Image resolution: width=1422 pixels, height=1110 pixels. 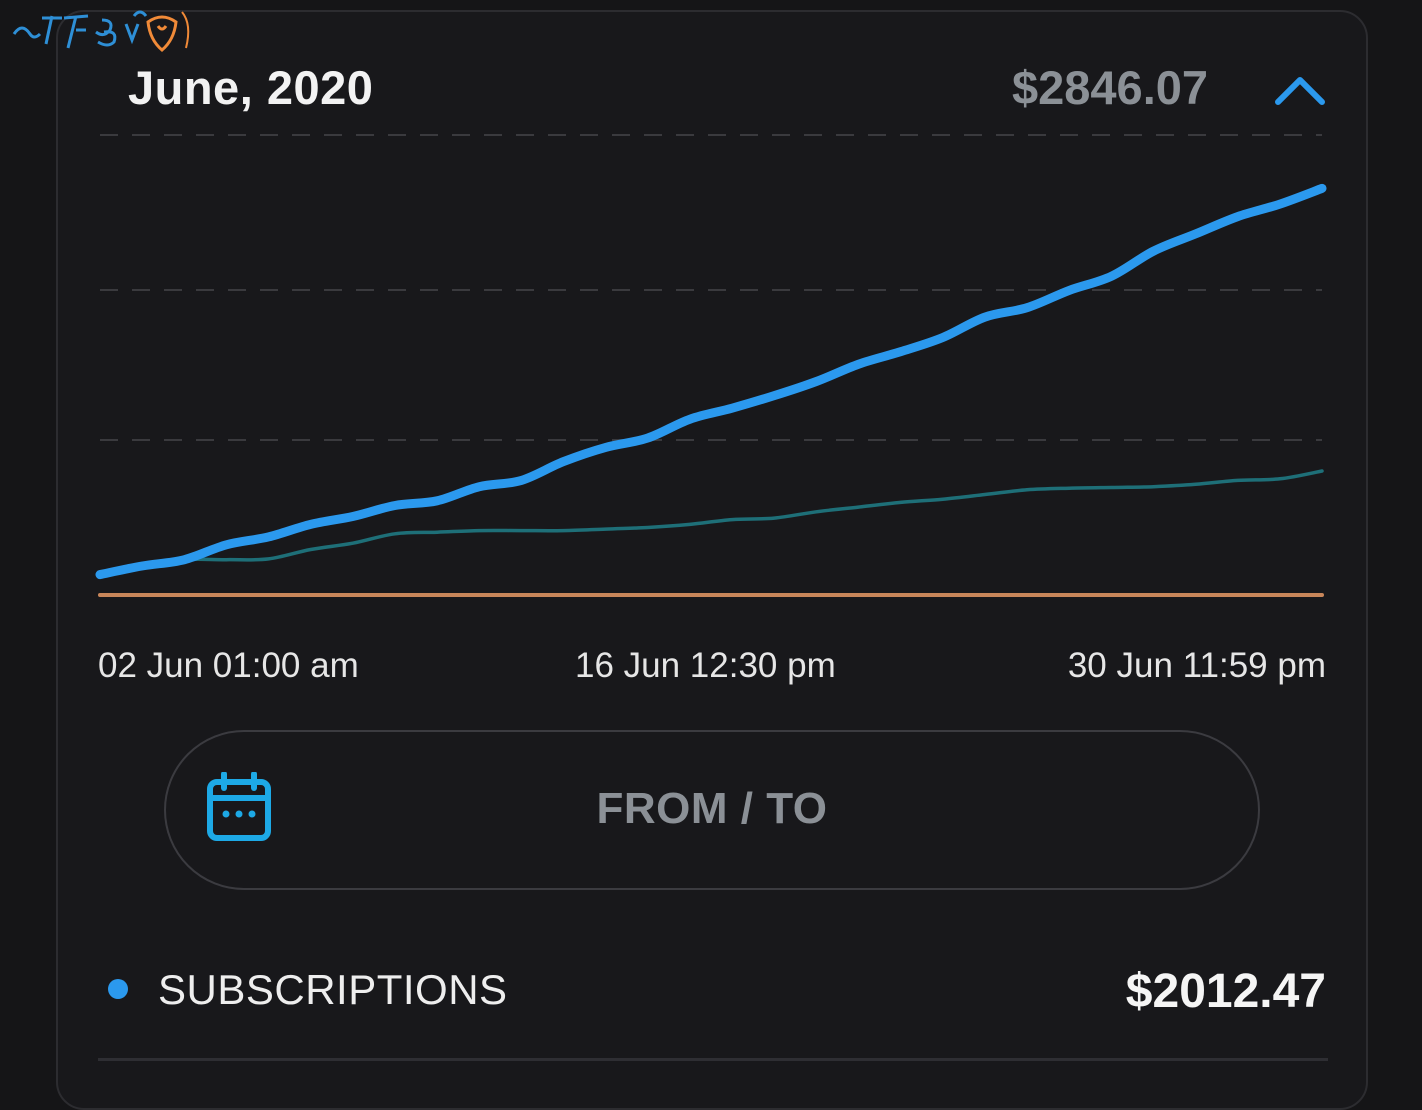 I want to click on collapse-button, so click(x=1300, y=89).